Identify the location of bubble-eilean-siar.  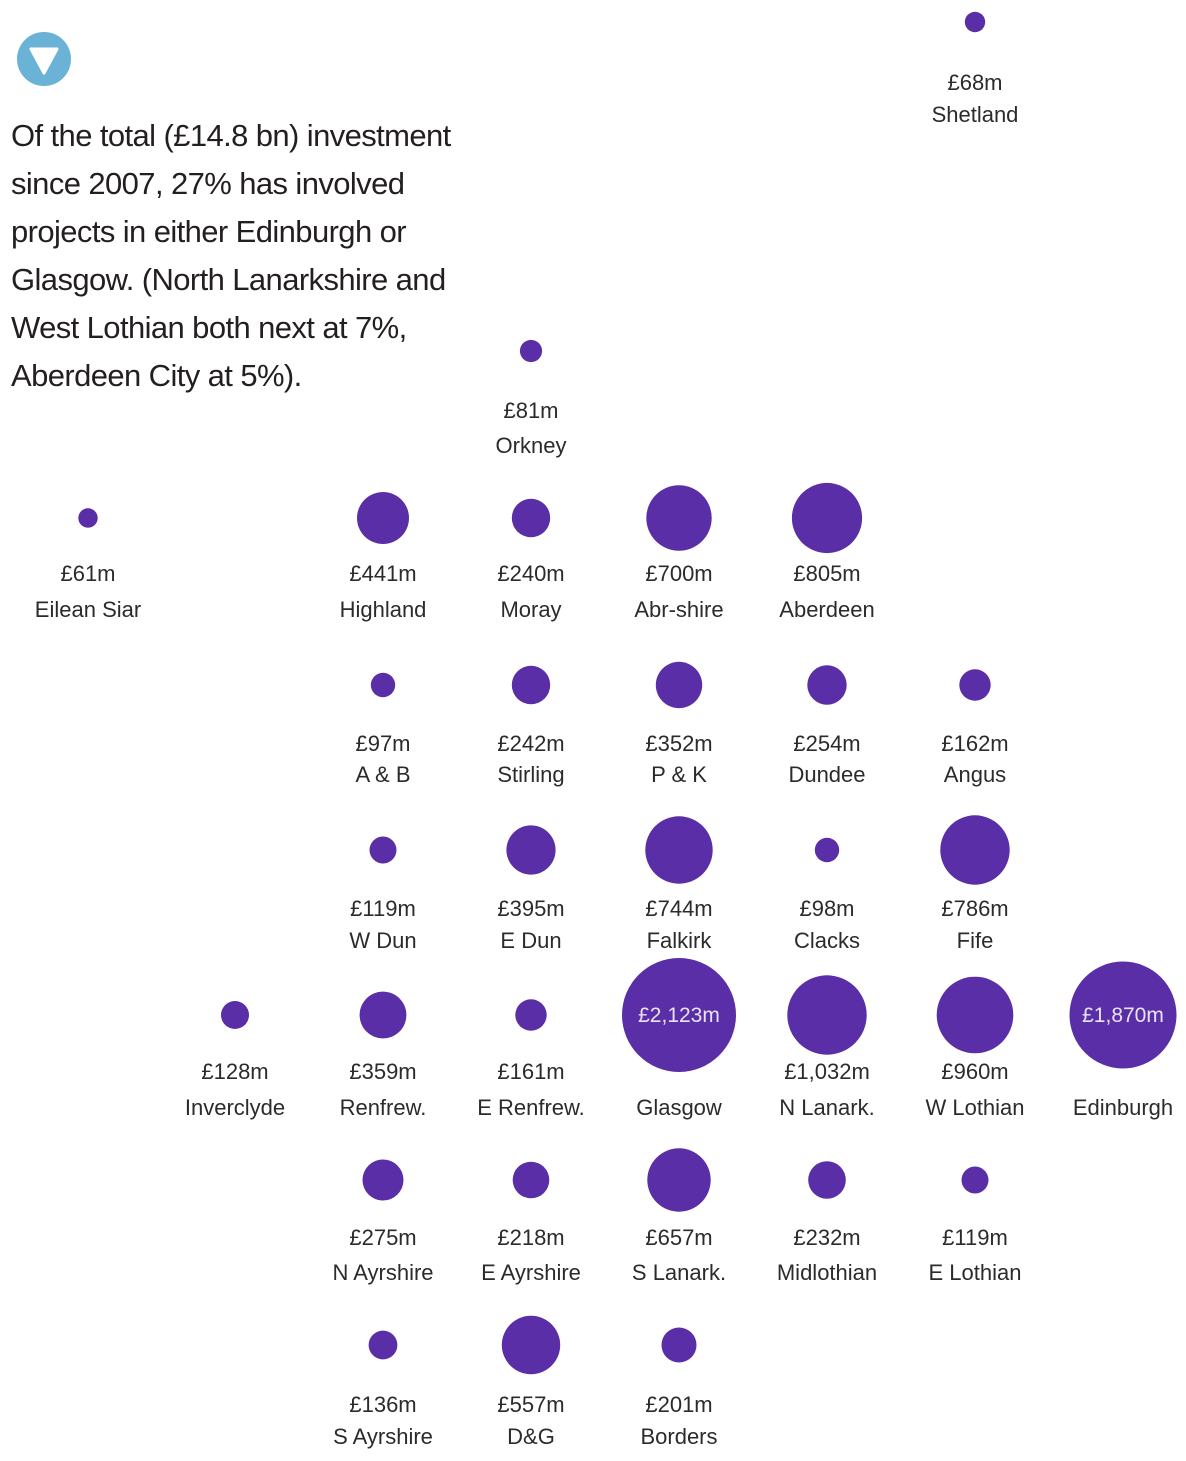
(88, 518).